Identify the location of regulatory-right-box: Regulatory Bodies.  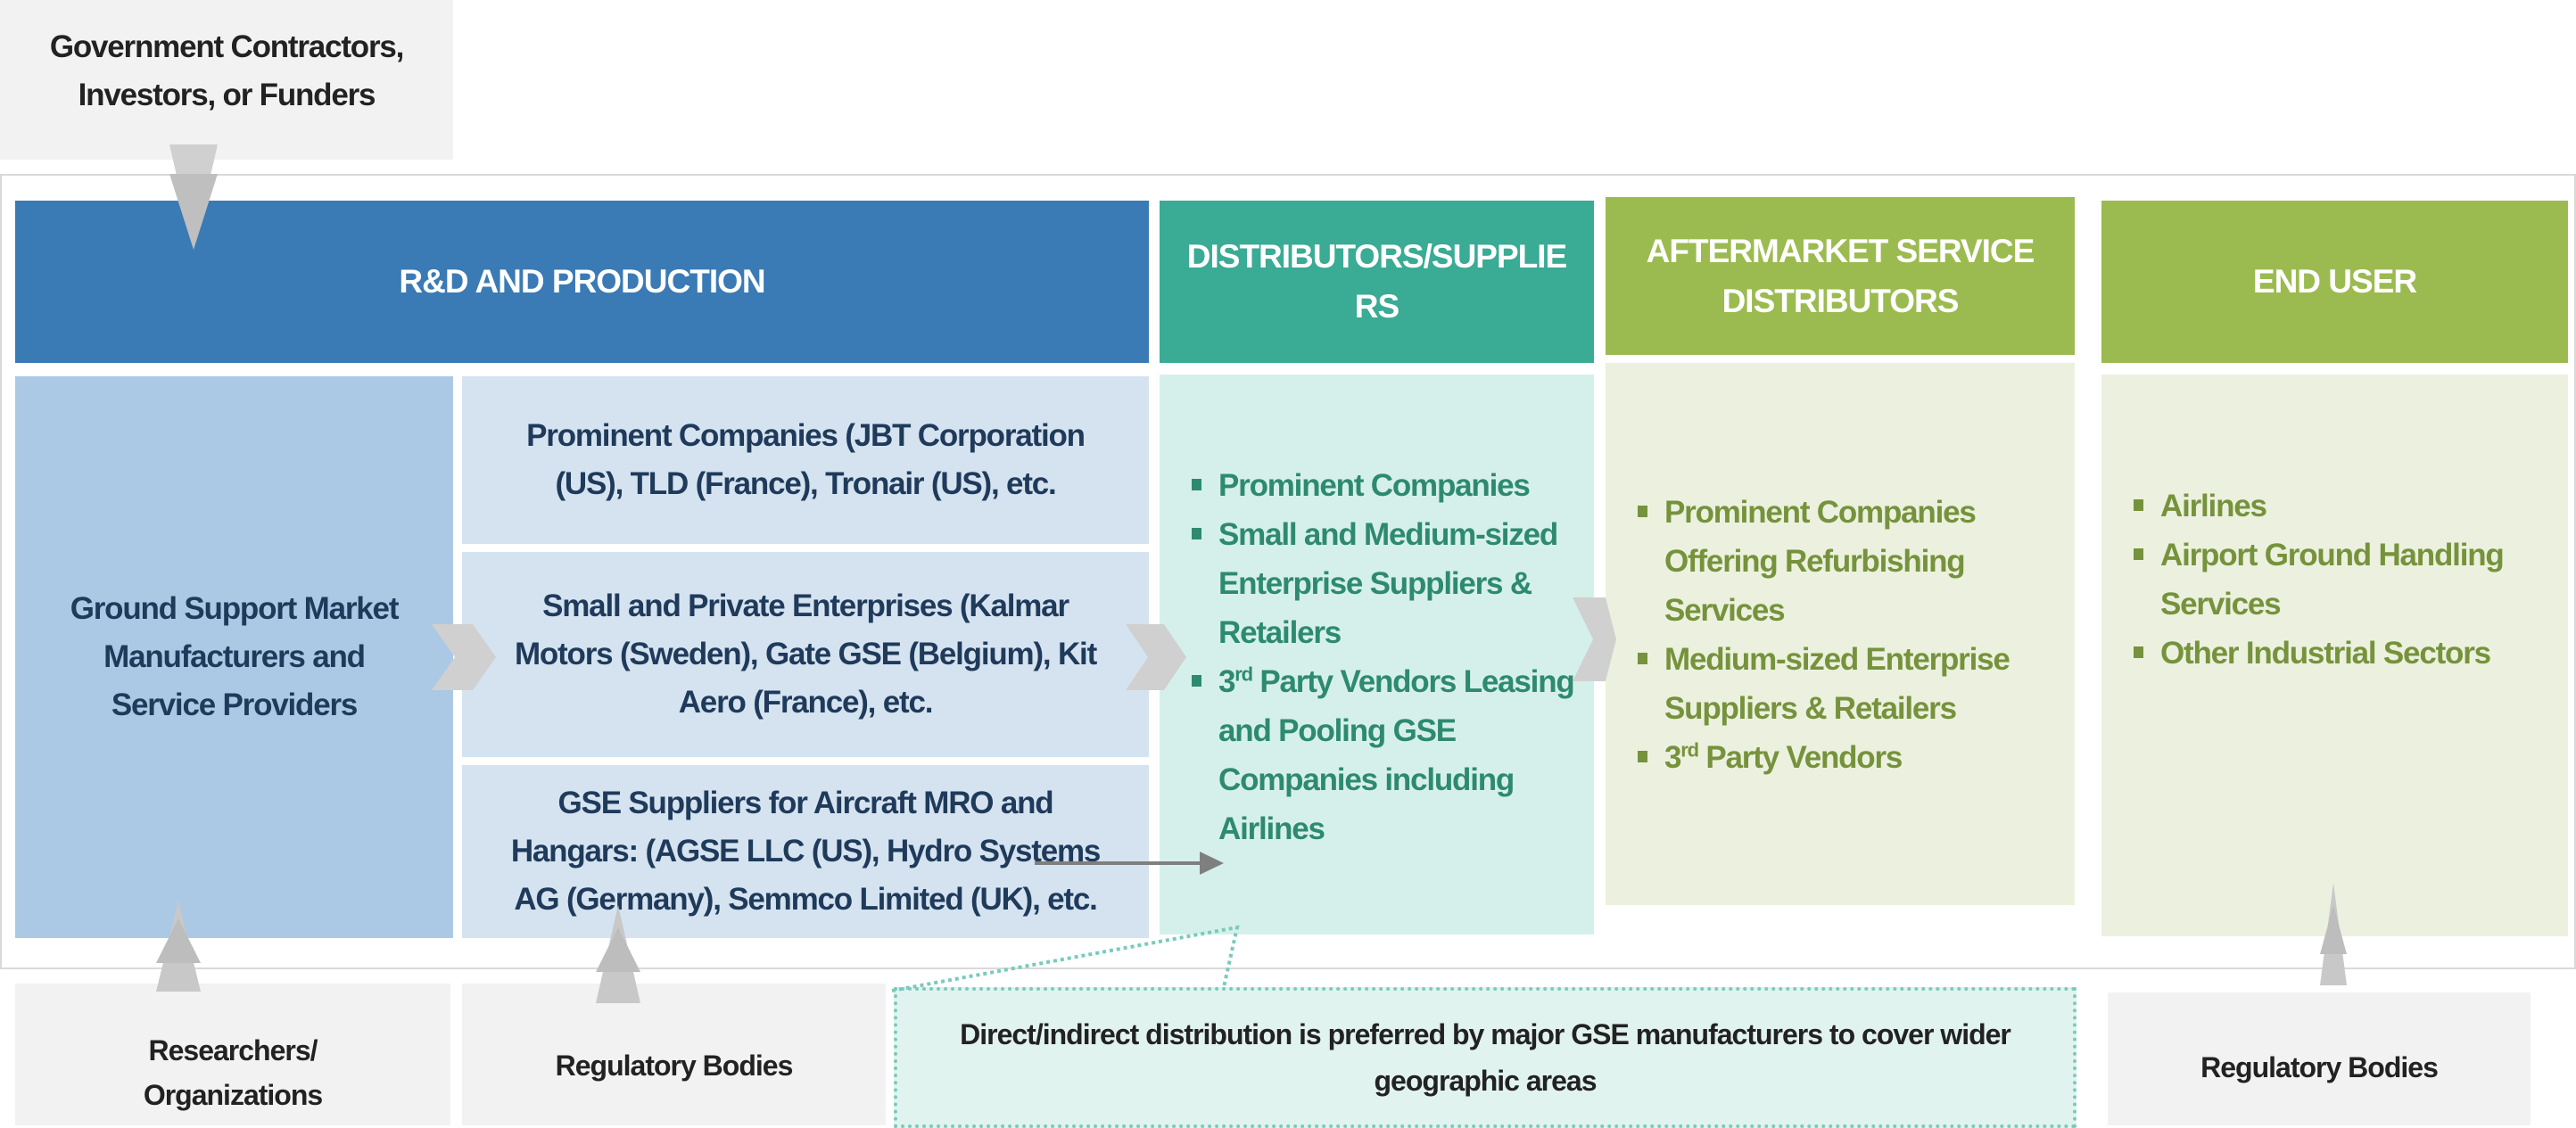
(2319, 1058).